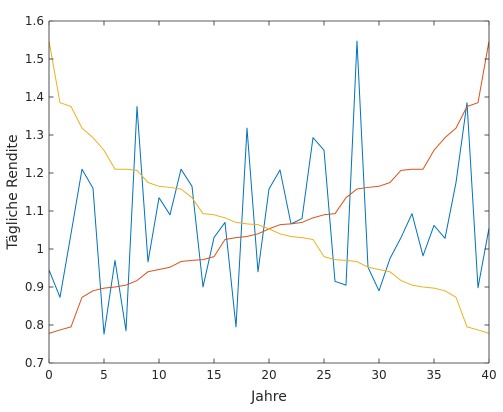 This screenshot has height=412, width=503. I want to click on y-tick-label: 1.4, so click(34, 97).